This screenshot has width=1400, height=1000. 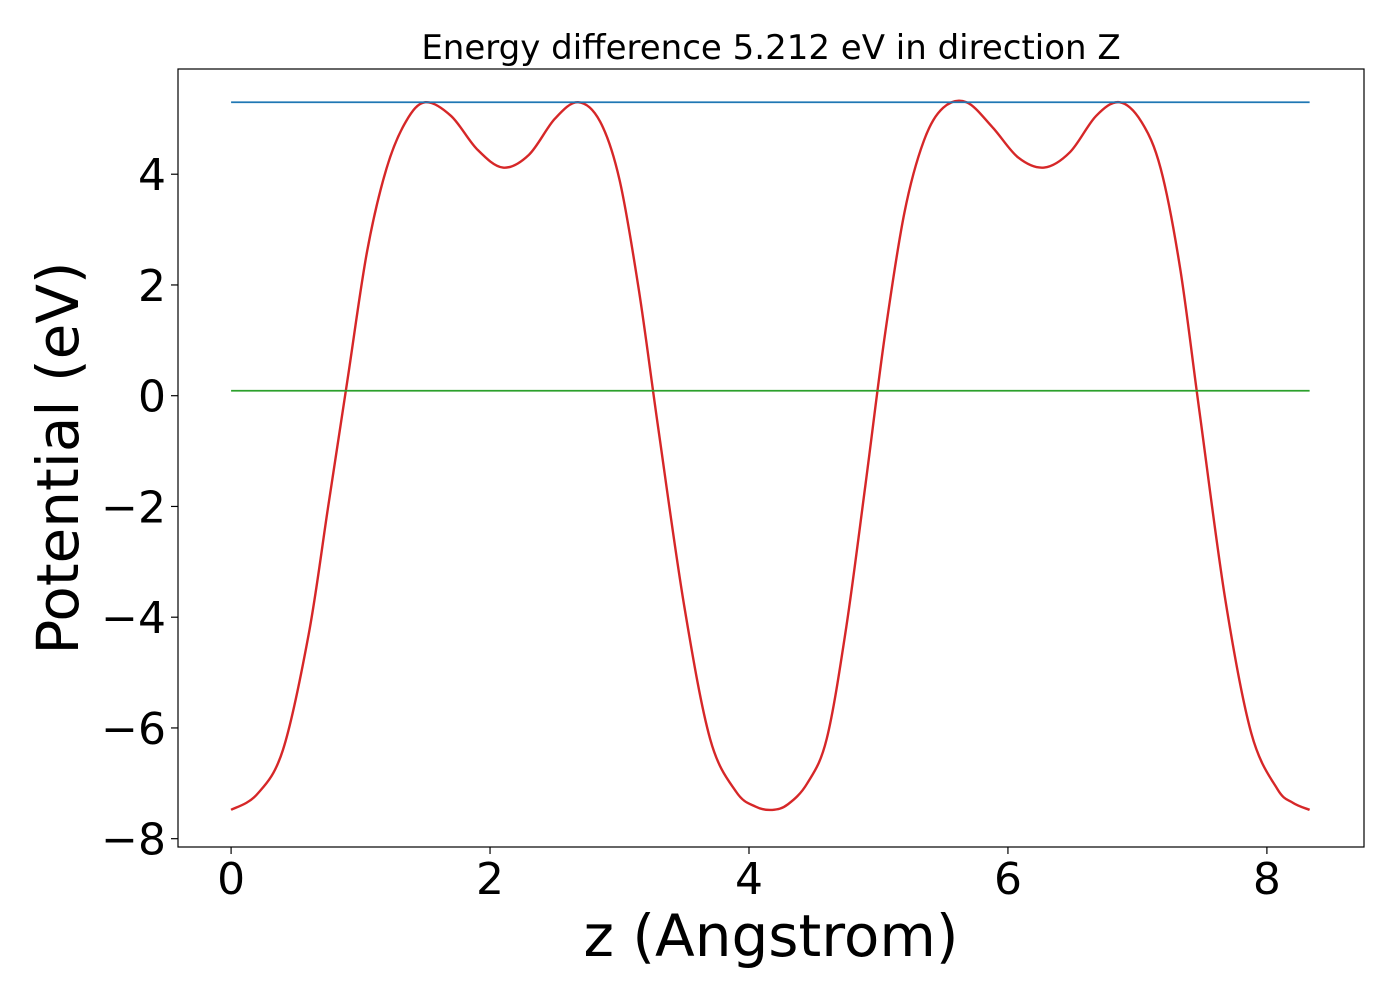 I want to click on y-tick-label: 2, so click(x=152, y=286).